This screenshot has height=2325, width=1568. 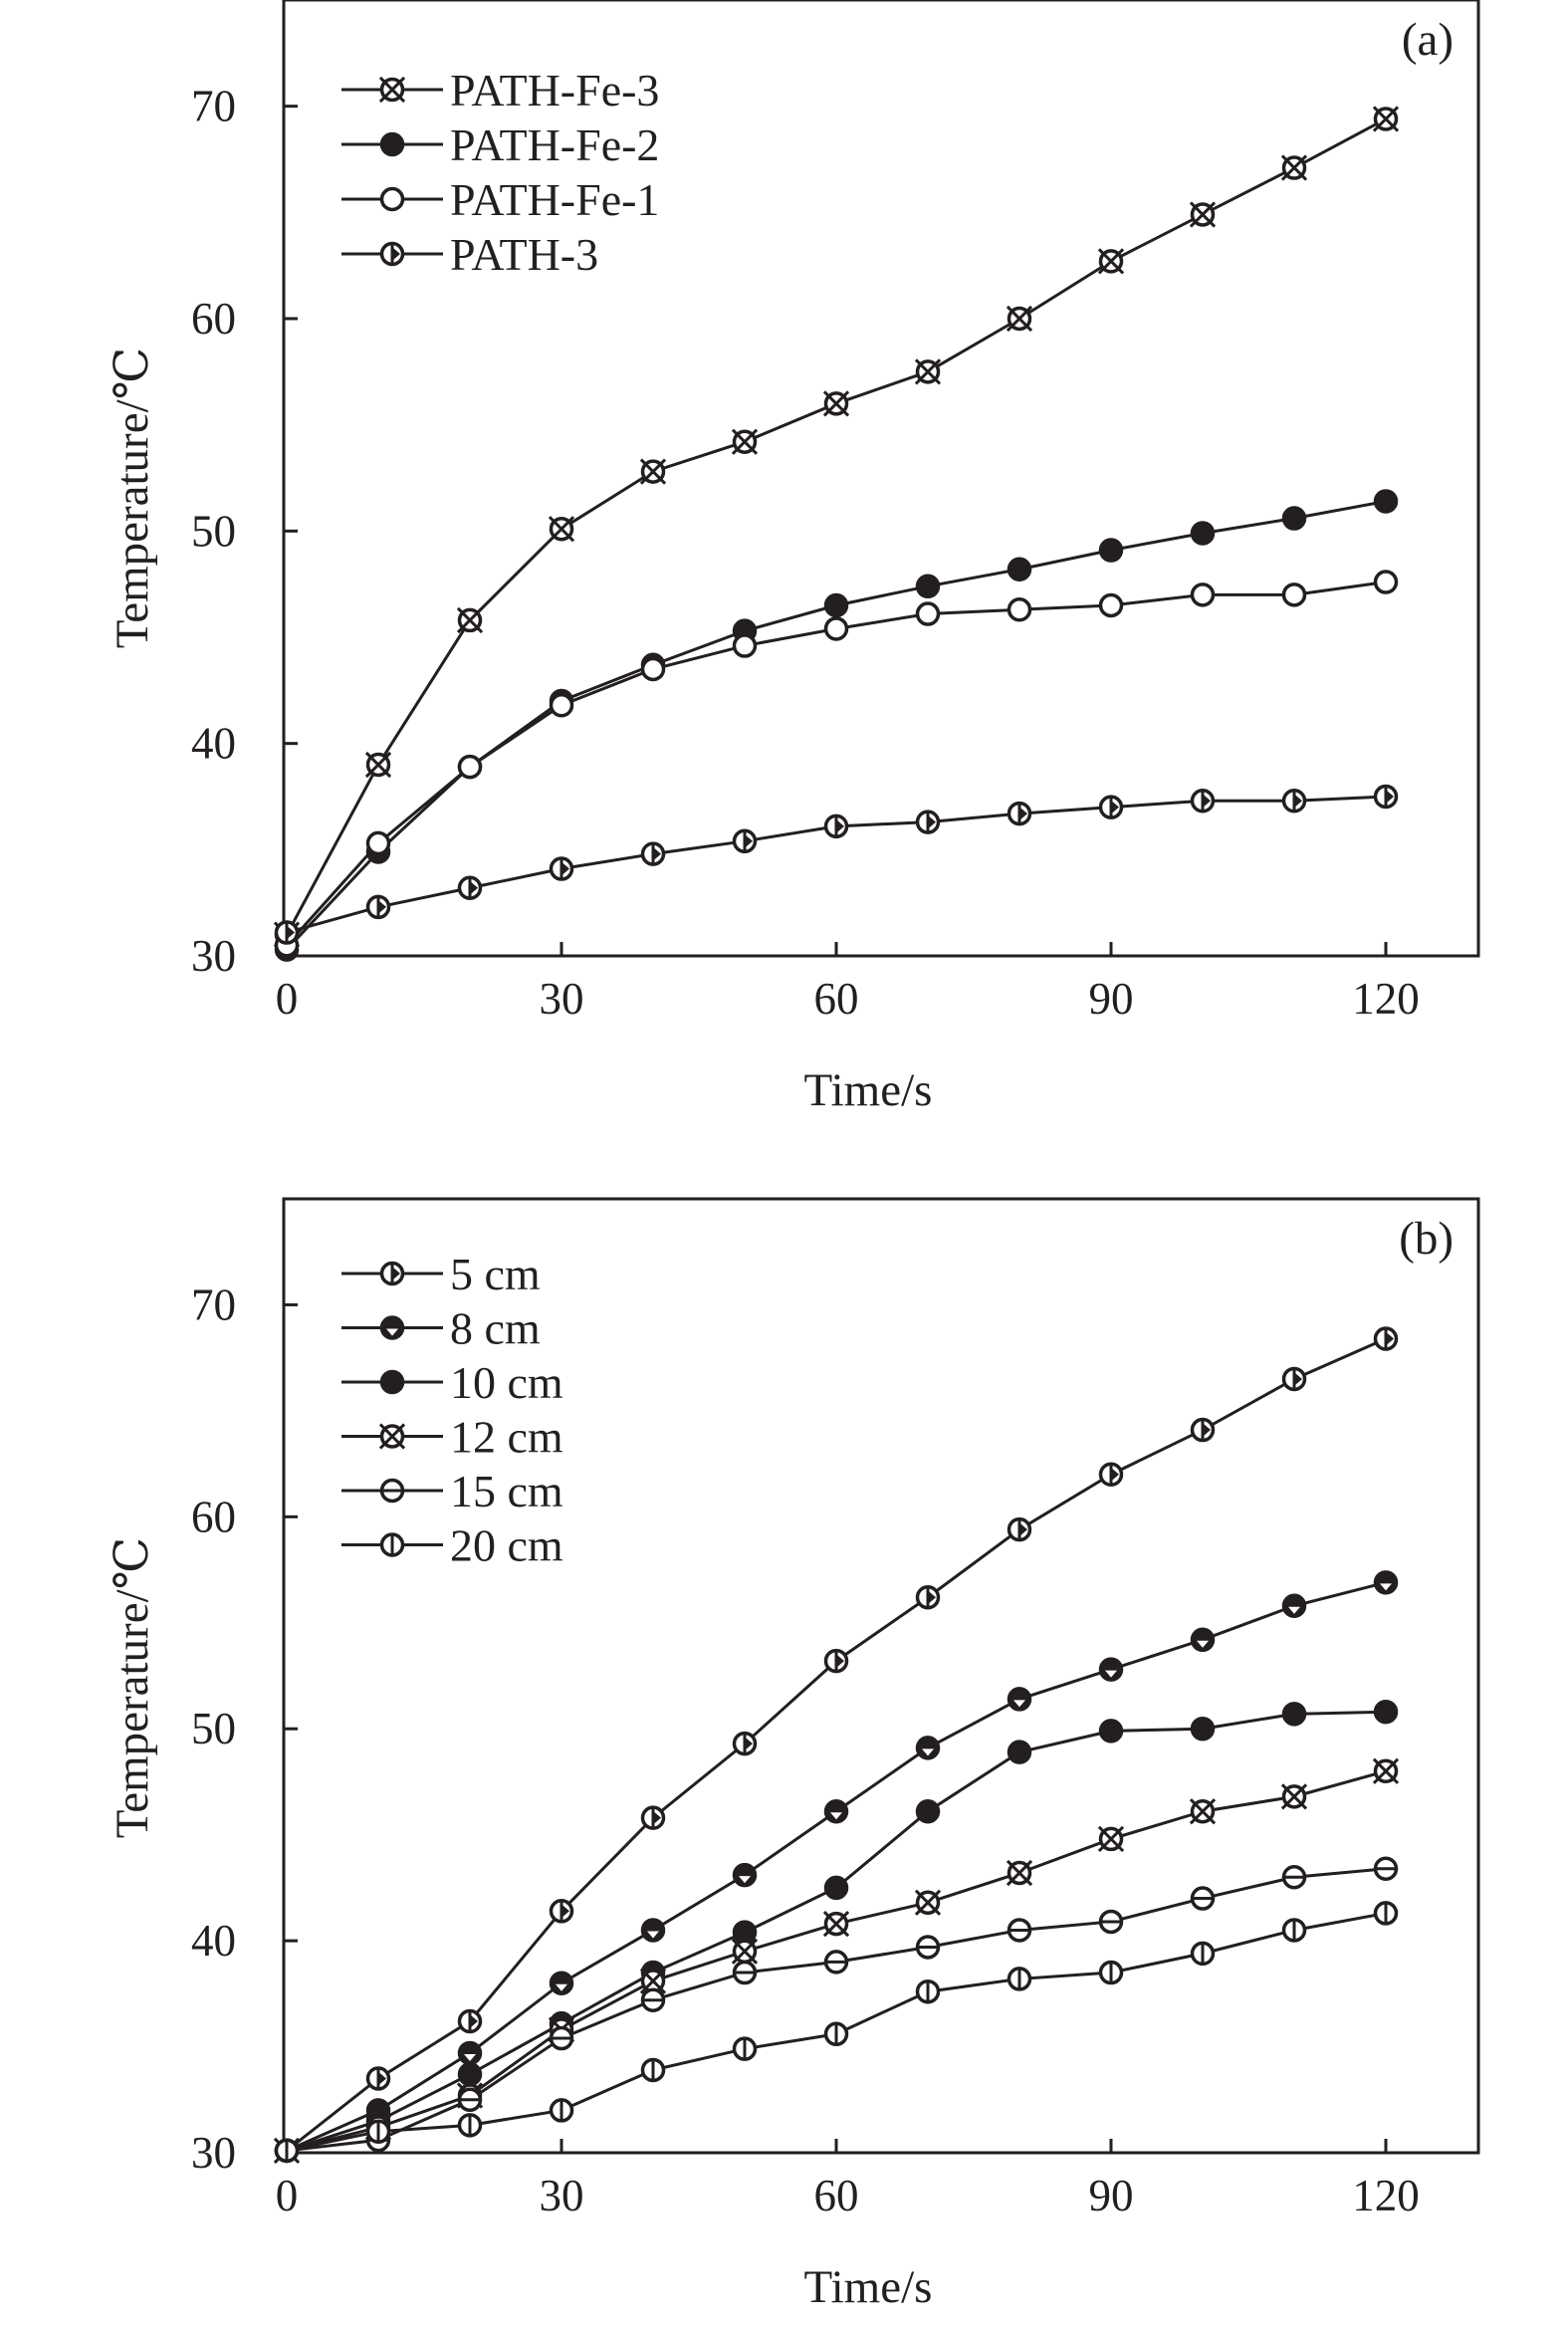 What do you see at coordinates (507, 1491) in the screenshot?
I see `legend-label: 15 cm` at bounding box center [507, 1491].